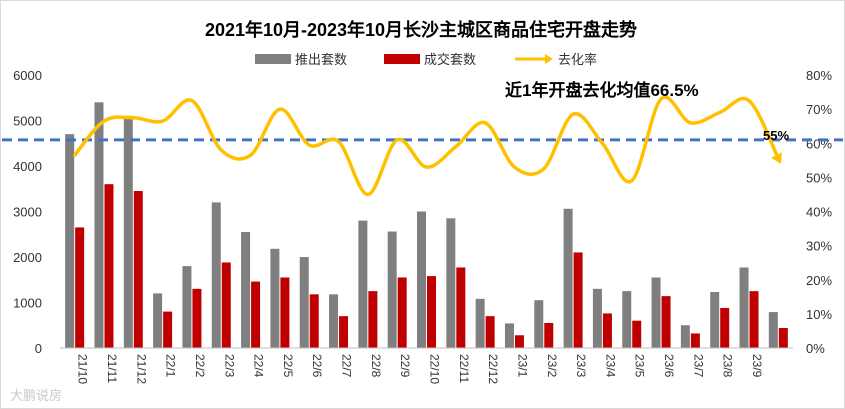 The image size is (845, 409). Describe the element at coordinates (669, 366) in the screenshot. I see `x-tick-label: 23/6` at that location.